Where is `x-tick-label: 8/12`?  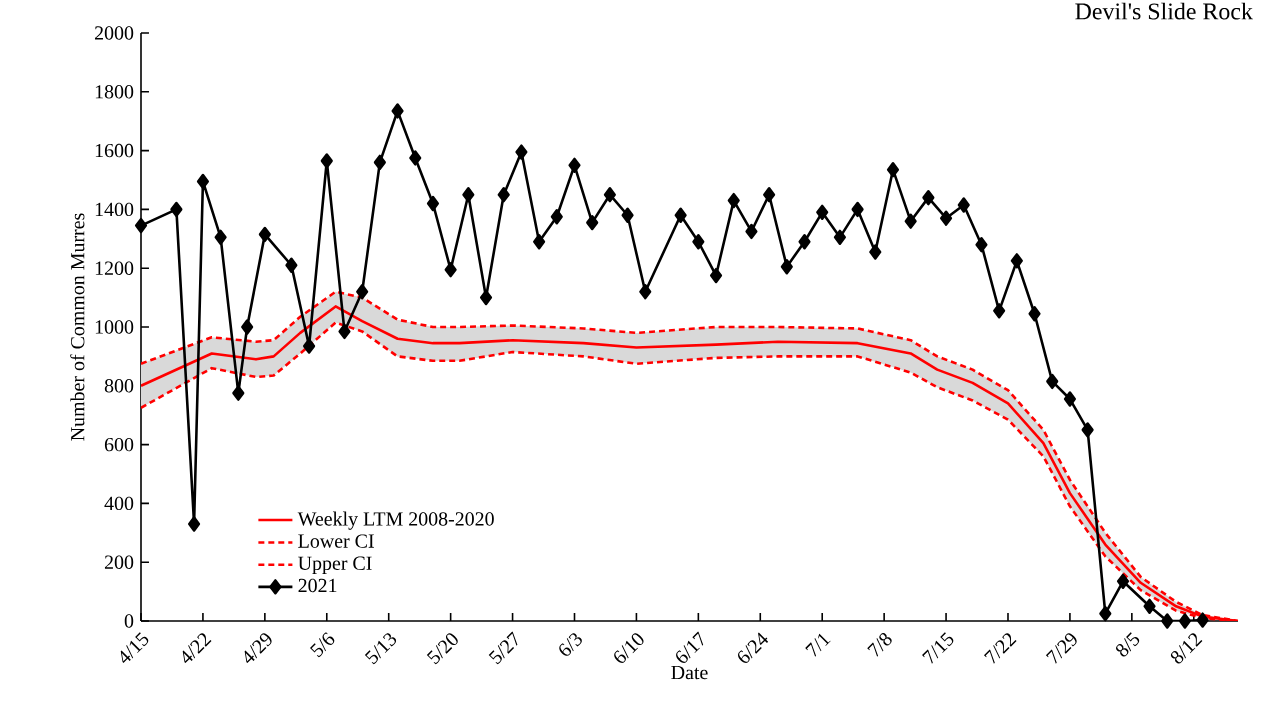 x-tick-label: 8/12 is located at coordinates (1186, 648).